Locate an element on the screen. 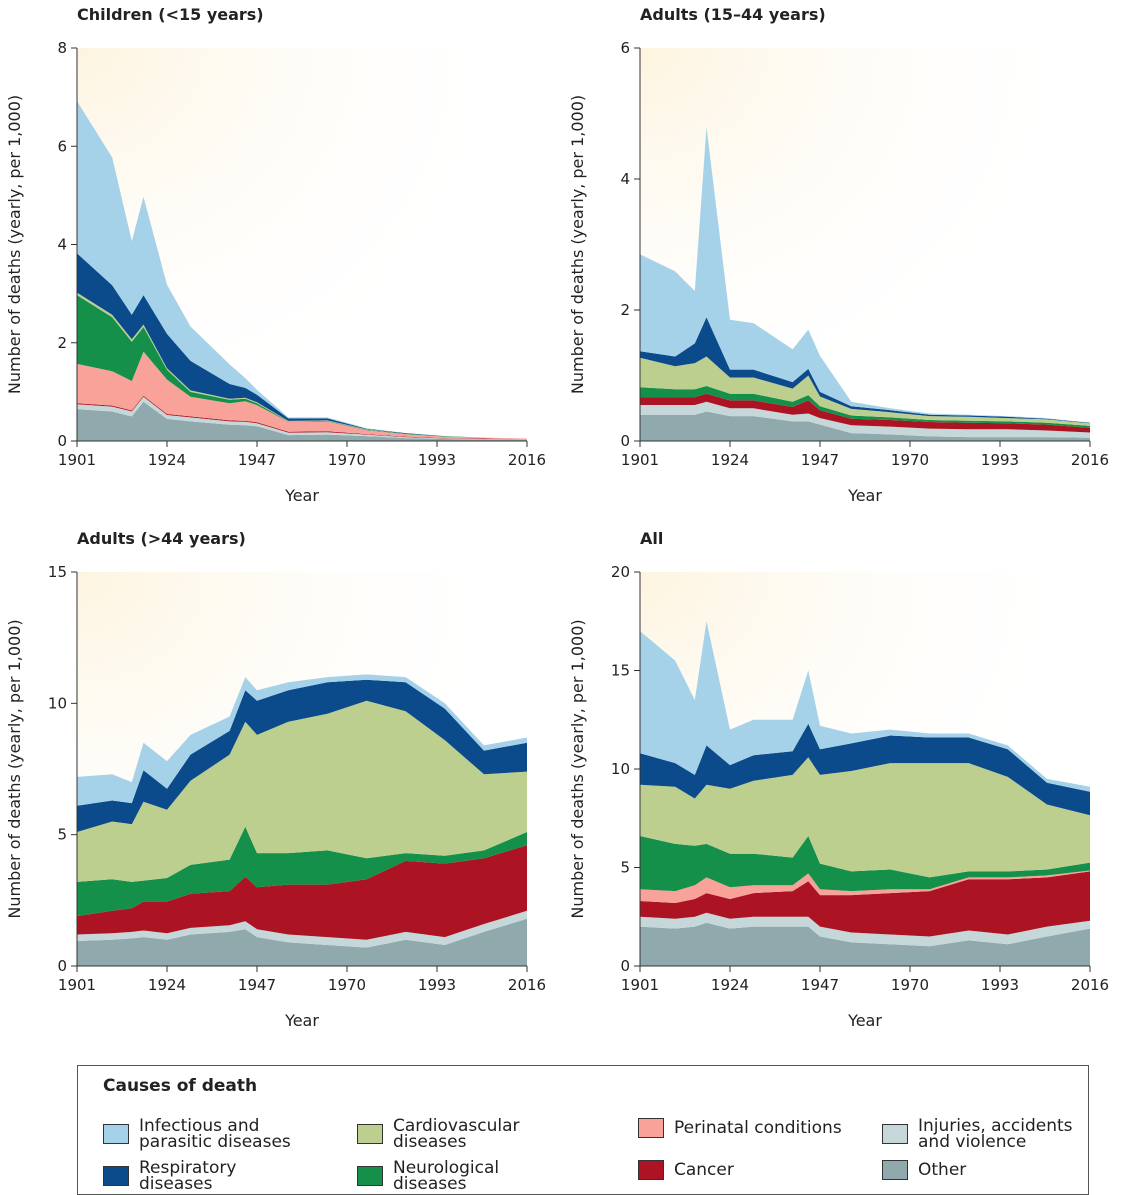 Image resolution: width=1125 pixels, height=1195 pixels. legend-label: Cardiovascular diseases is located at coordinates (456, 1134).